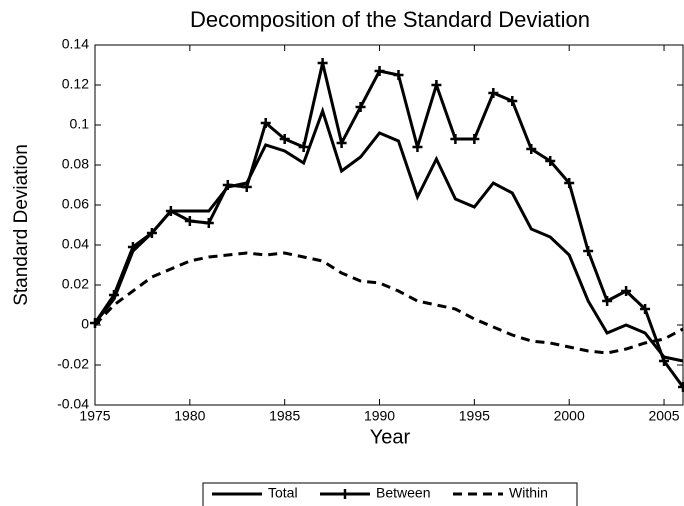 The width and height of the screenshot is (684, 506). I want to click on y-tick-label: -0.02, so click(73, 364).